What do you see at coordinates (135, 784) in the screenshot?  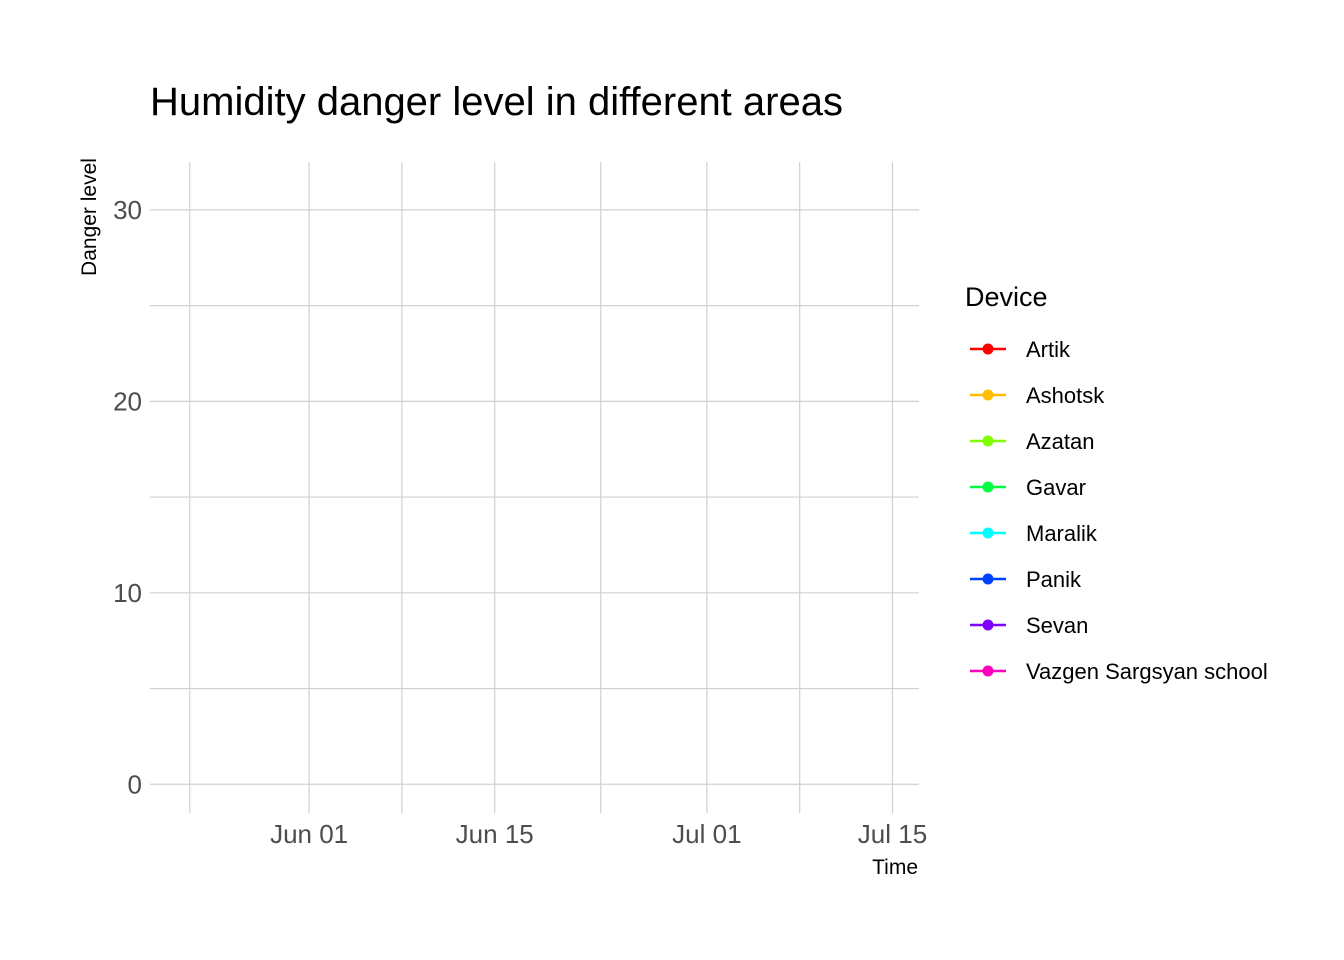 I see `y-tick-label: 0` at bounding box center [135, 784].